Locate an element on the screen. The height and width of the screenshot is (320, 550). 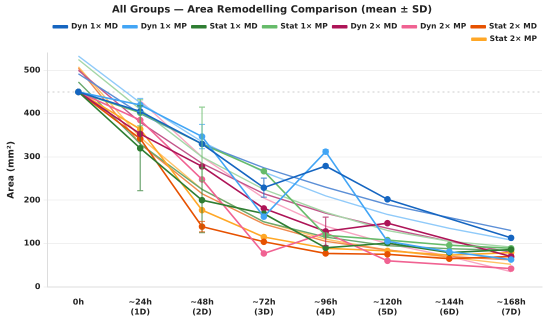
y-tick-label: 200 is located at coordinates (32, 199).